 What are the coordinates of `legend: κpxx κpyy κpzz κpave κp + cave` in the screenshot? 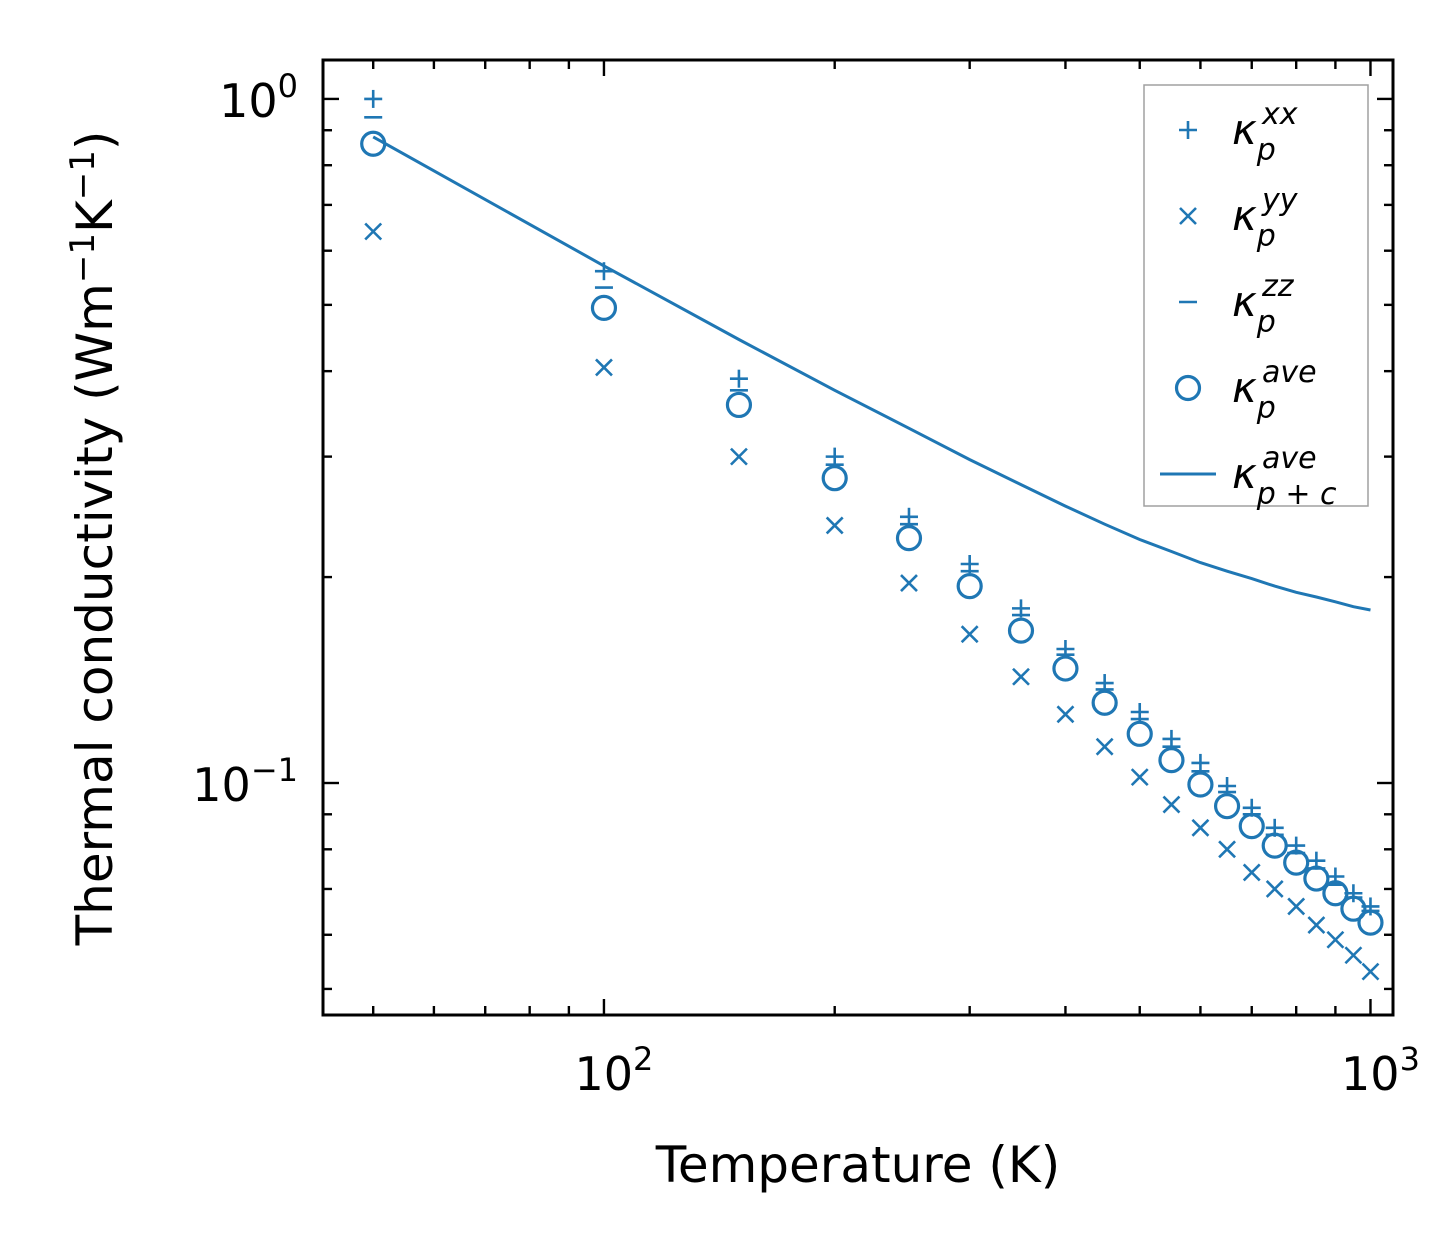 It's located at (1256, 298).